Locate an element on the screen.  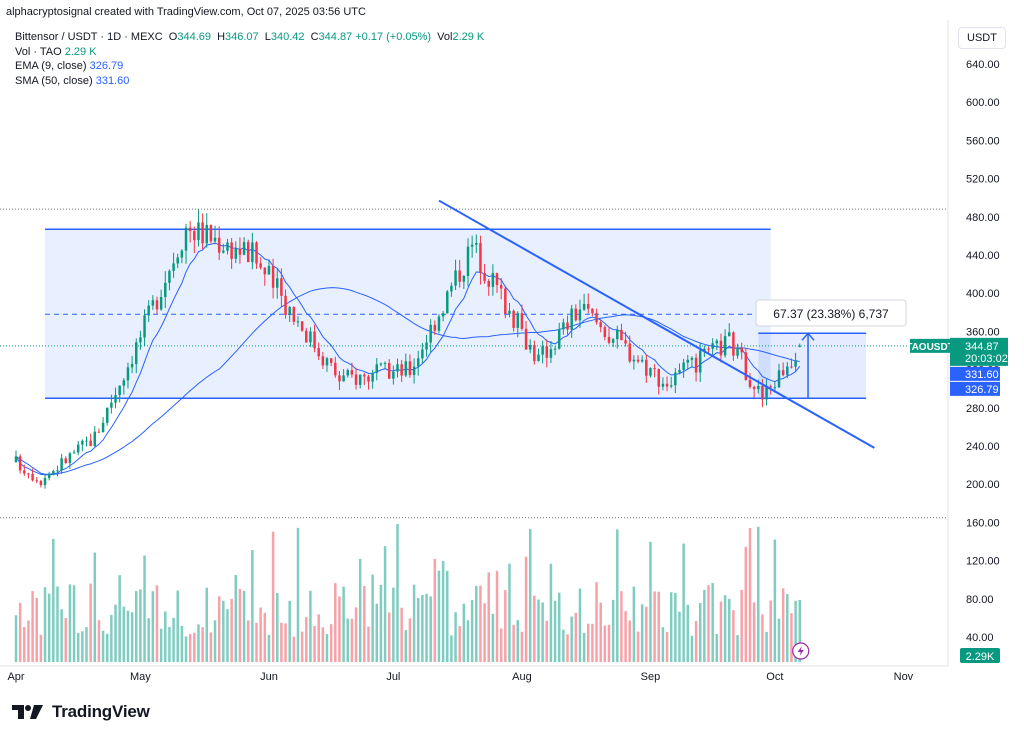
legend-ema-row: EMA (9, close) 326.79 is located at coordinates (249, 66).